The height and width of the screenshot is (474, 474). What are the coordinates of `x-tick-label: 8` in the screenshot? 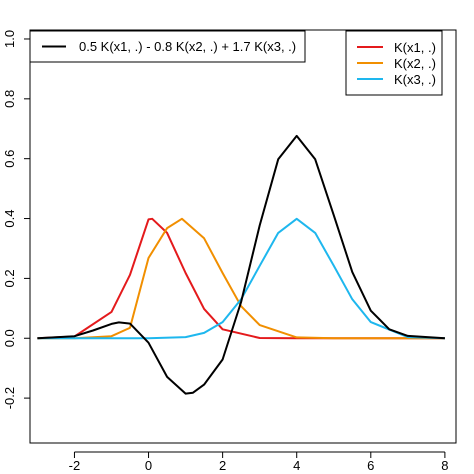 It's located at (444, 465).